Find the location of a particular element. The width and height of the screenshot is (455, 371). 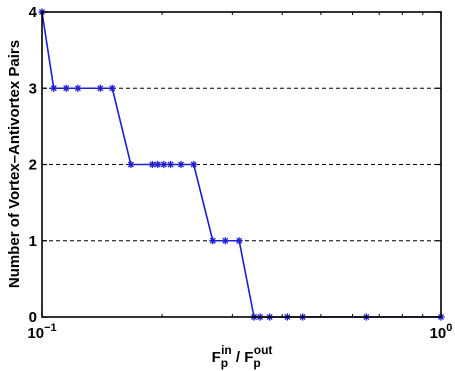

x-axis-label-sup1: in is located at coordinates (226, 350).